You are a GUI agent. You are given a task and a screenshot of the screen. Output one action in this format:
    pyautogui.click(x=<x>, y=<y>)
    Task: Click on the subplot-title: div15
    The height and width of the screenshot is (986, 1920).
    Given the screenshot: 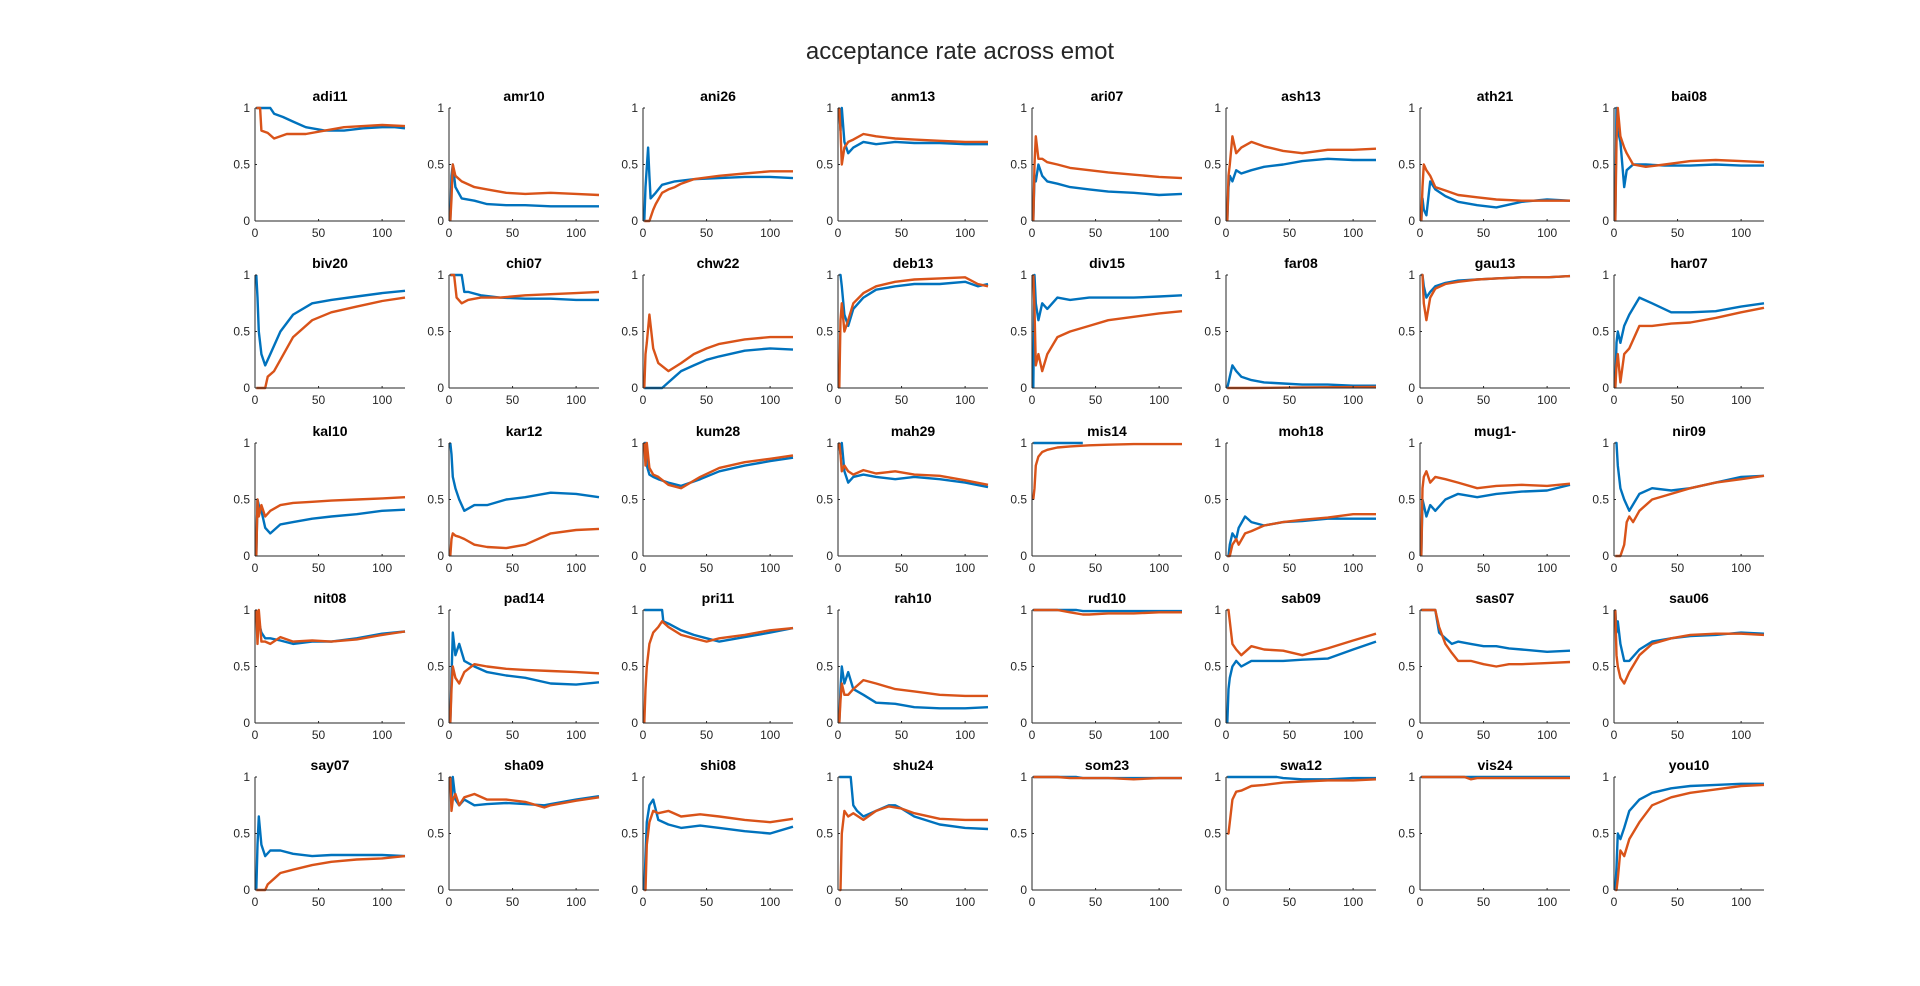 What is the action you would take?
    pyautogui.click(x=1107, y=263)
    